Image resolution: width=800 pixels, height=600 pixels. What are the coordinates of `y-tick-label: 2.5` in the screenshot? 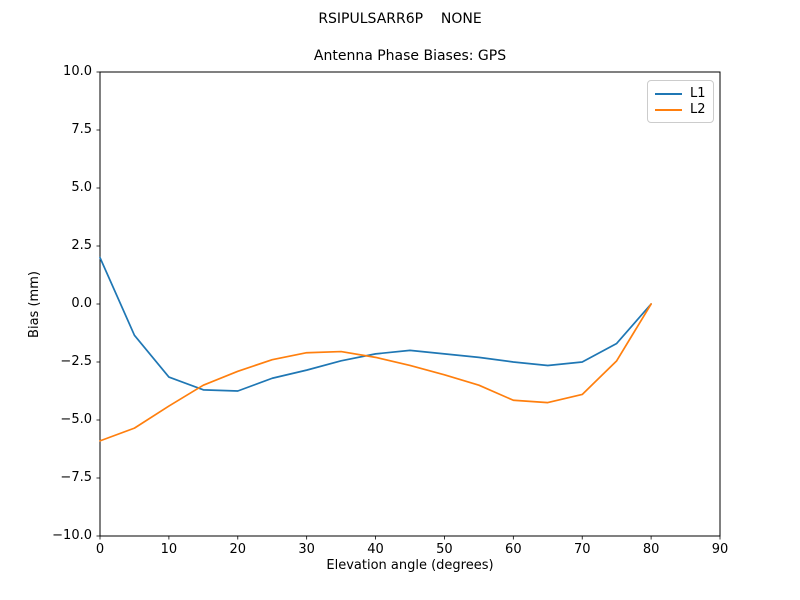 It's located at (81, 245).